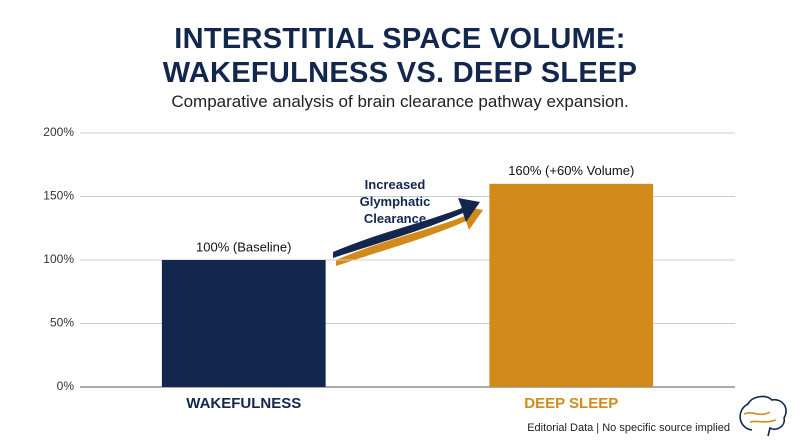 Image resolution: width=800 pixels, height=447 pixels. Describe the element at coordinates (58, 259) in the screenshot. I see `y-tick-label: 100%` at that location.